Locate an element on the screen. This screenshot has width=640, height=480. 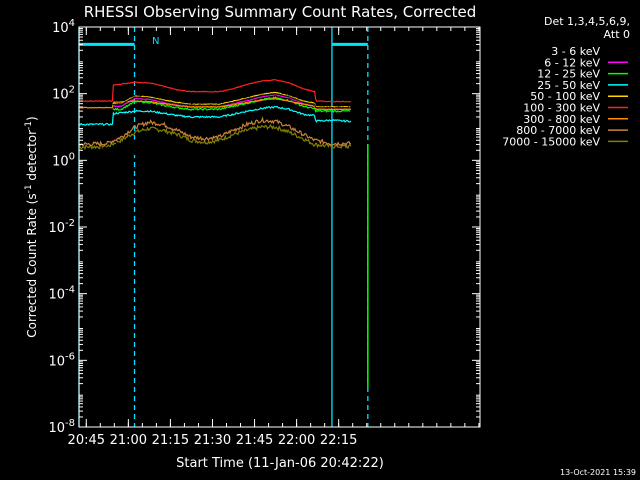
y-axis-label: Corrected Count Rate (s-1 detector-1) is located at coordinates (31, 226).